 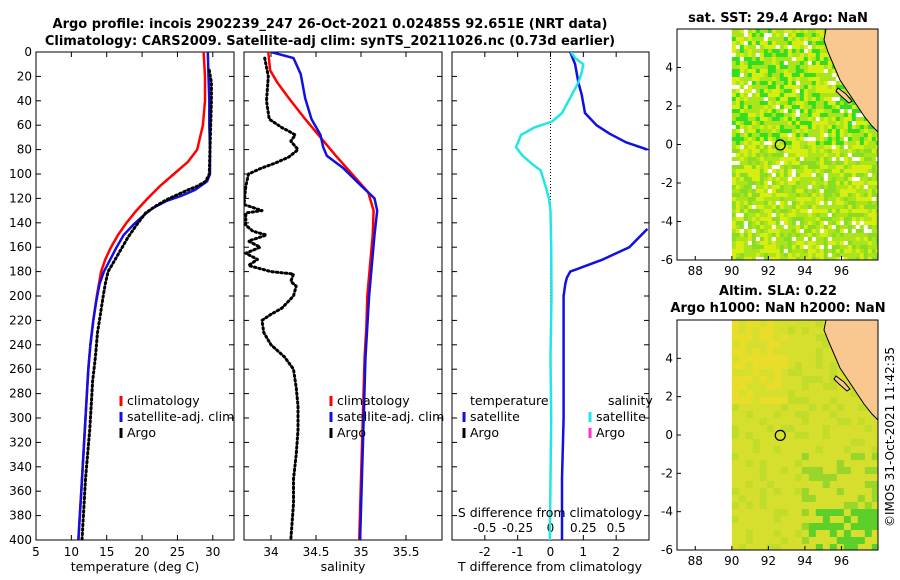 What do you see at coordinates (406, 552) in the screenshot?
I see `x-tick-label: 35.5` at bounding box center [406, 552].